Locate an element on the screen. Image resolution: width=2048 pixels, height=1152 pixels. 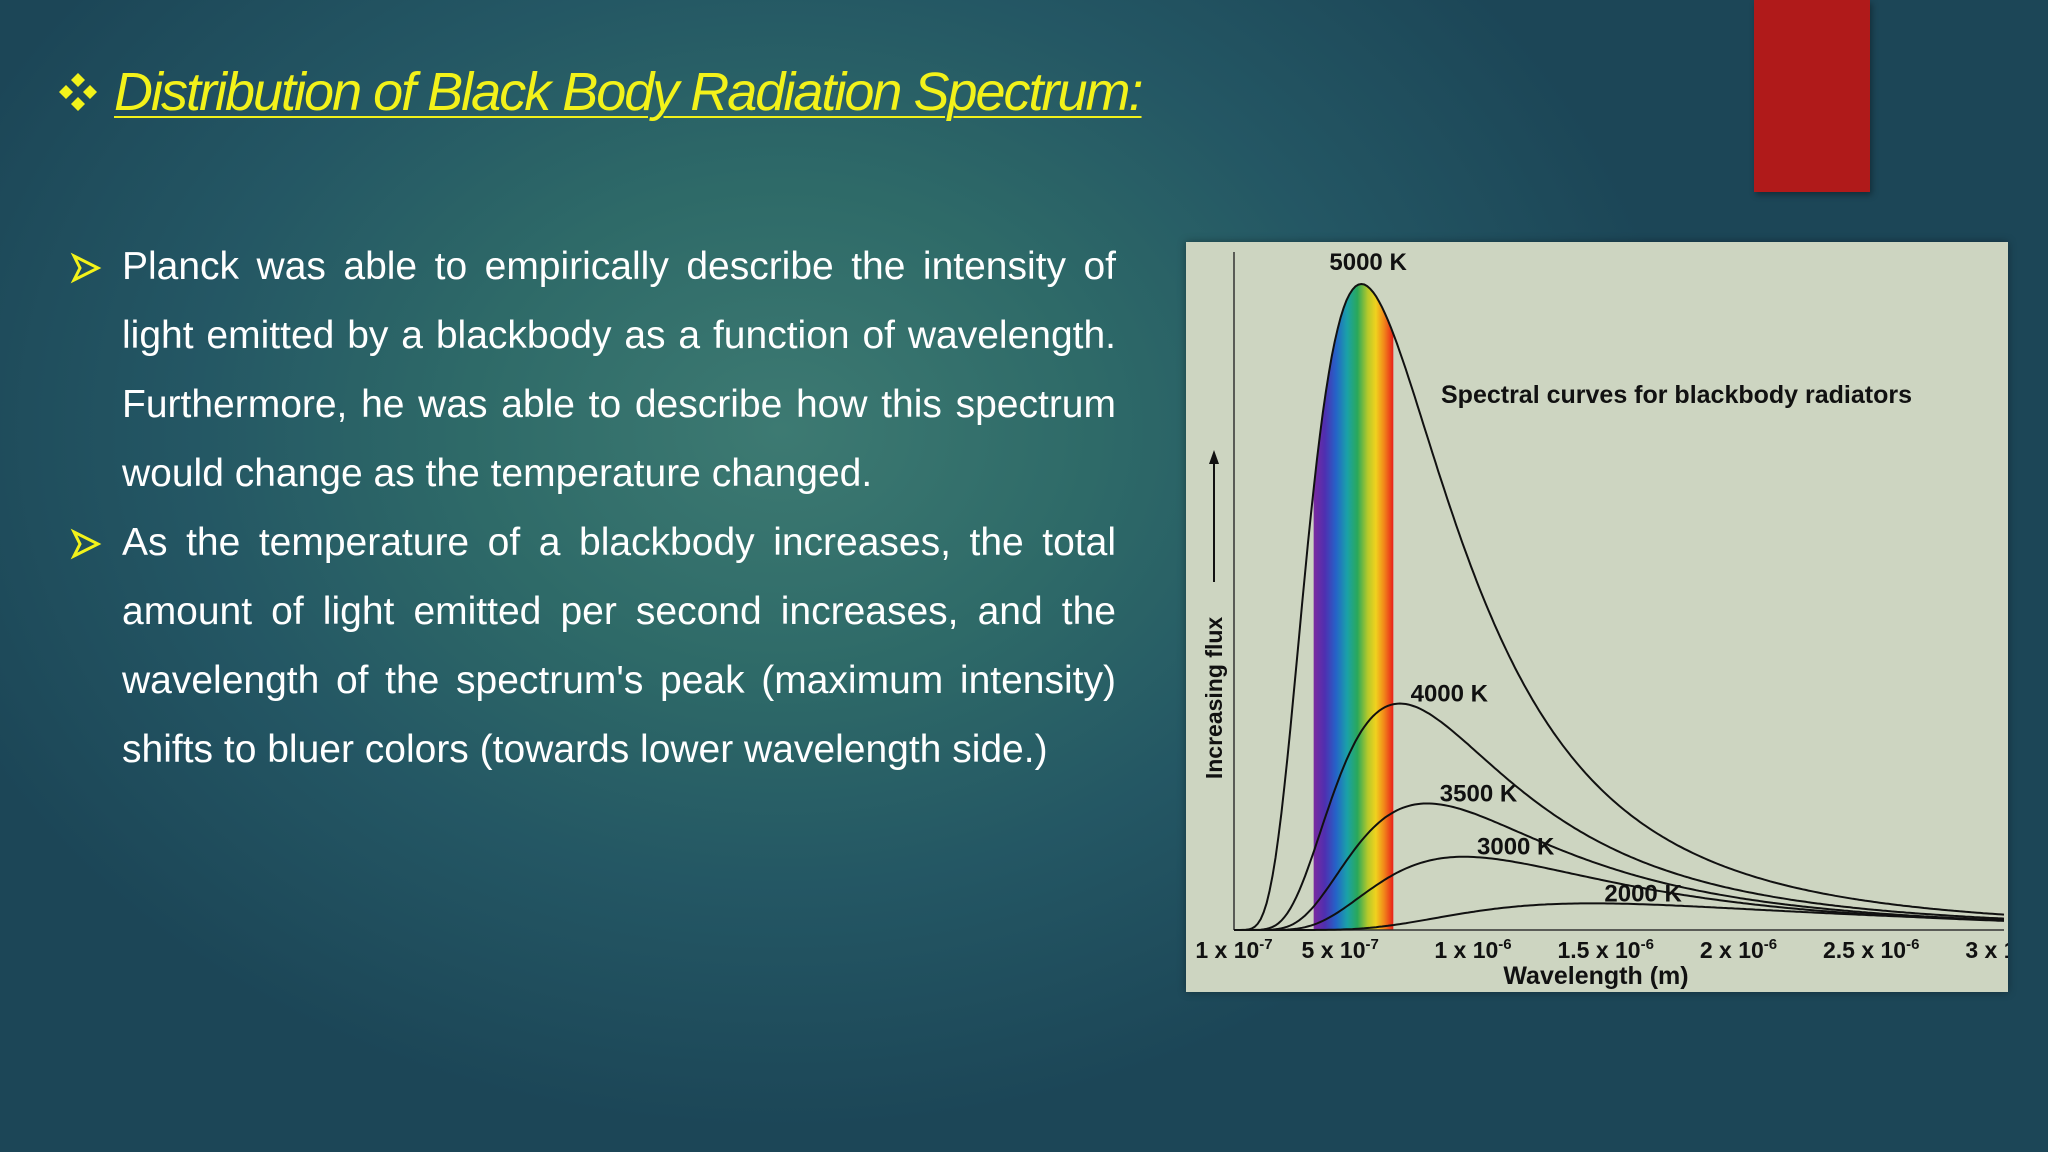
series-label-2000k: 2000 K is located at coordinates (1643, 893).